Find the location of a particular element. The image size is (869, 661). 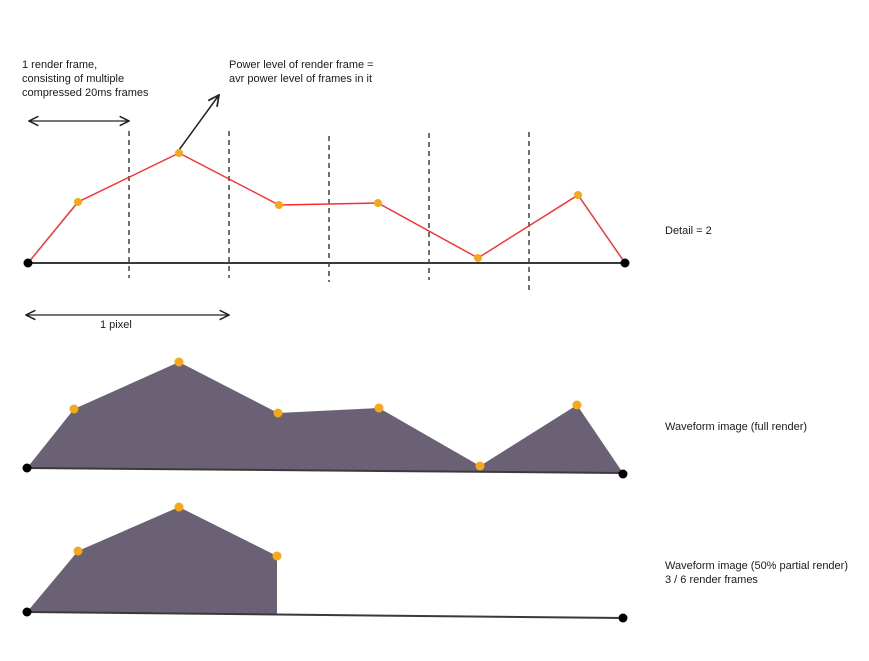

power-level-pointer-arrow is located at coordinates (198, 123).